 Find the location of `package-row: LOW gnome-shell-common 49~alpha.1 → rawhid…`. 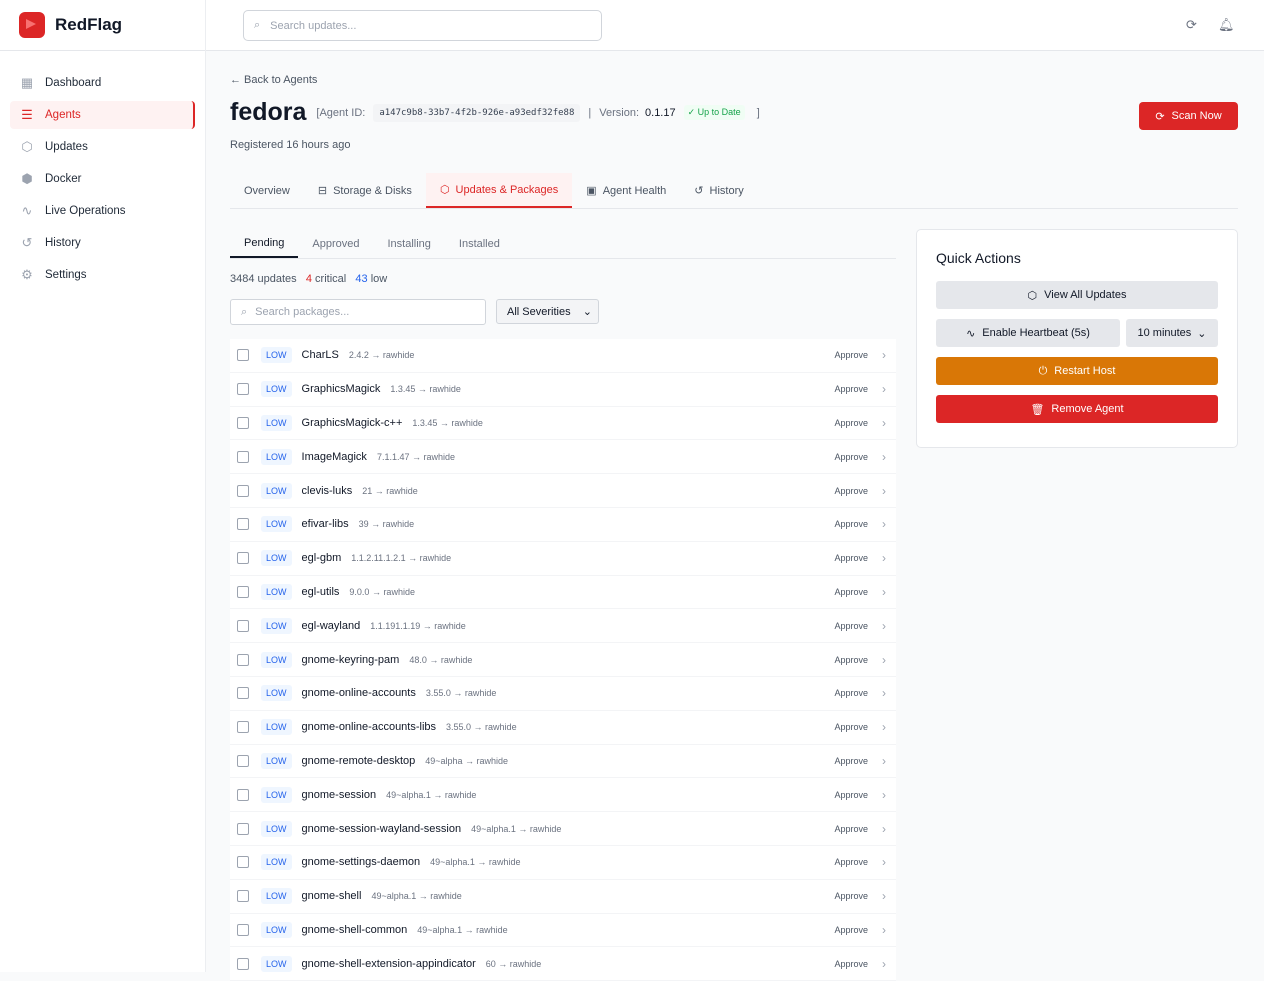

package-row: LOW gnome-shell-common 49~alpha.1 → rawhid… is located at coordinates (563, 930).